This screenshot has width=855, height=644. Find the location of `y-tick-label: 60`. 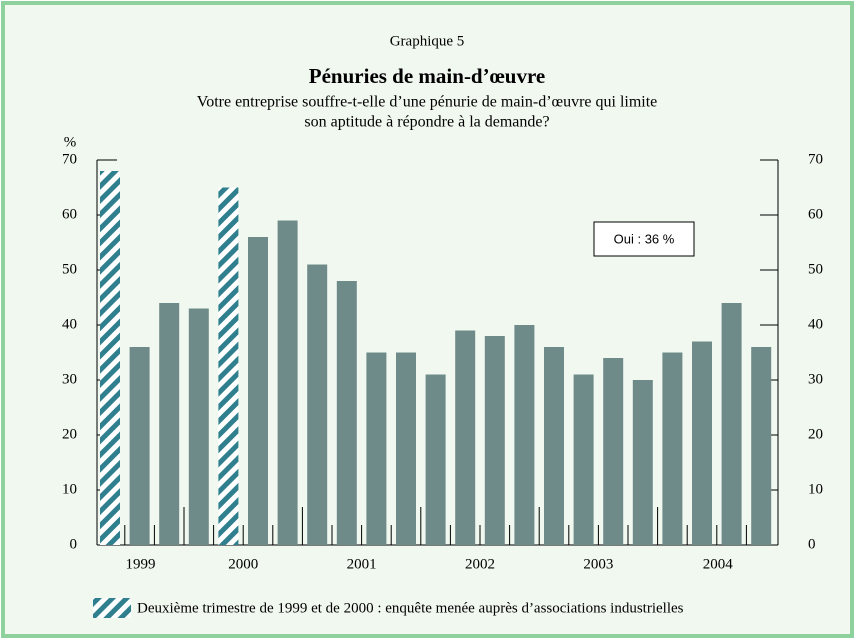

y-tick-label: 60 is located at coordinates (69, 214).